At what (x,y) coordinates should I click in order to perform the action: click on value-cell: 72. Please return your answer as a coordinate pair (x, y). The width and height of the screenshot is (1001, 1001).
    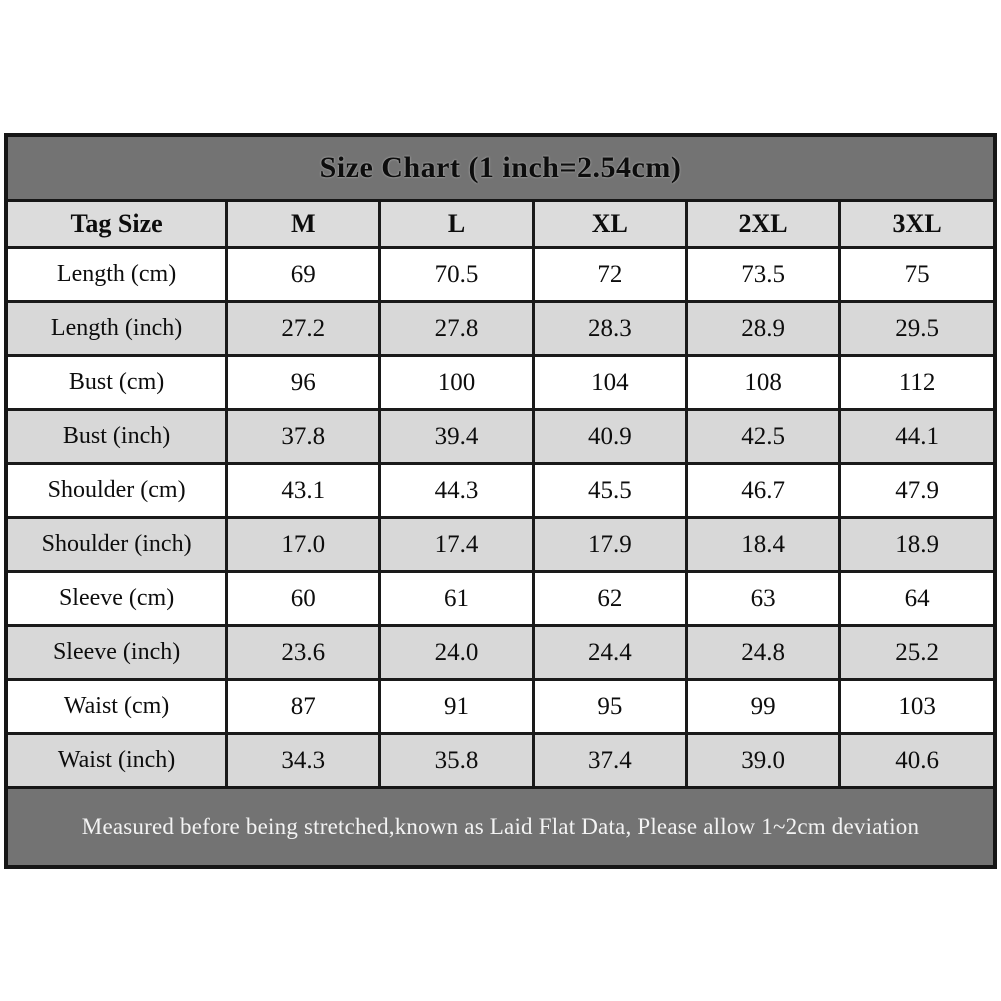
    Looking at the image, I should click on (609, 274).